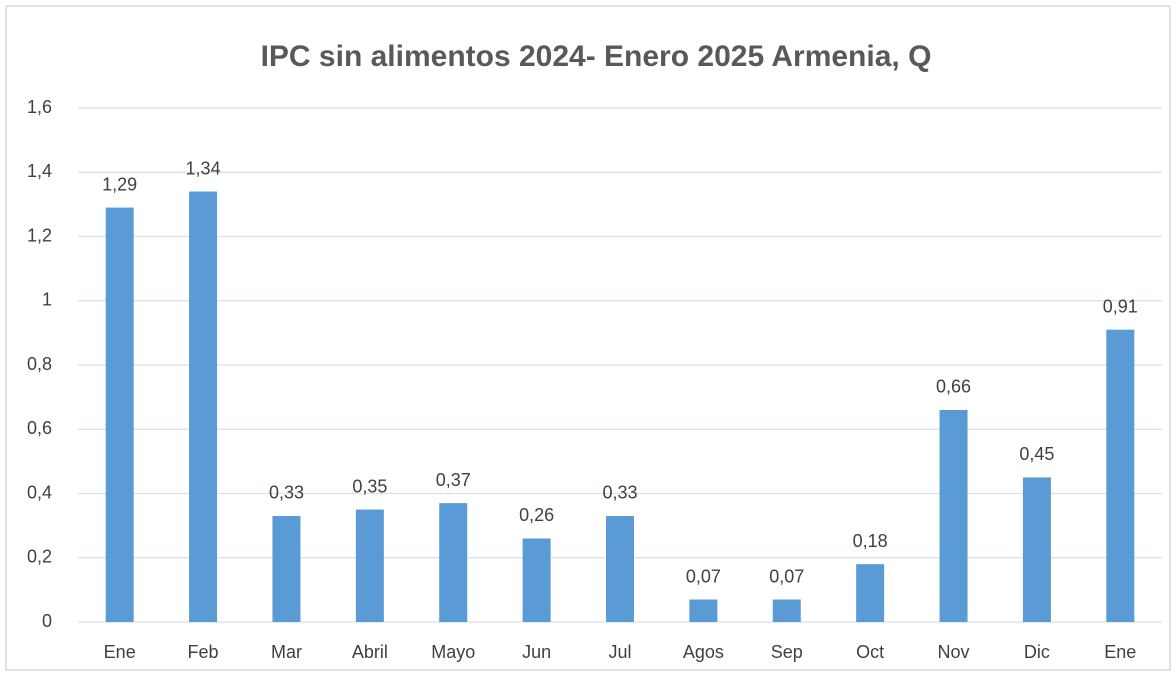 Image resolution: width=1176 pixels, height=676 pixels. Describe the element at coordinates (39, 428) in the screenshot. I see `y-tick-label: 0,6` at that location.